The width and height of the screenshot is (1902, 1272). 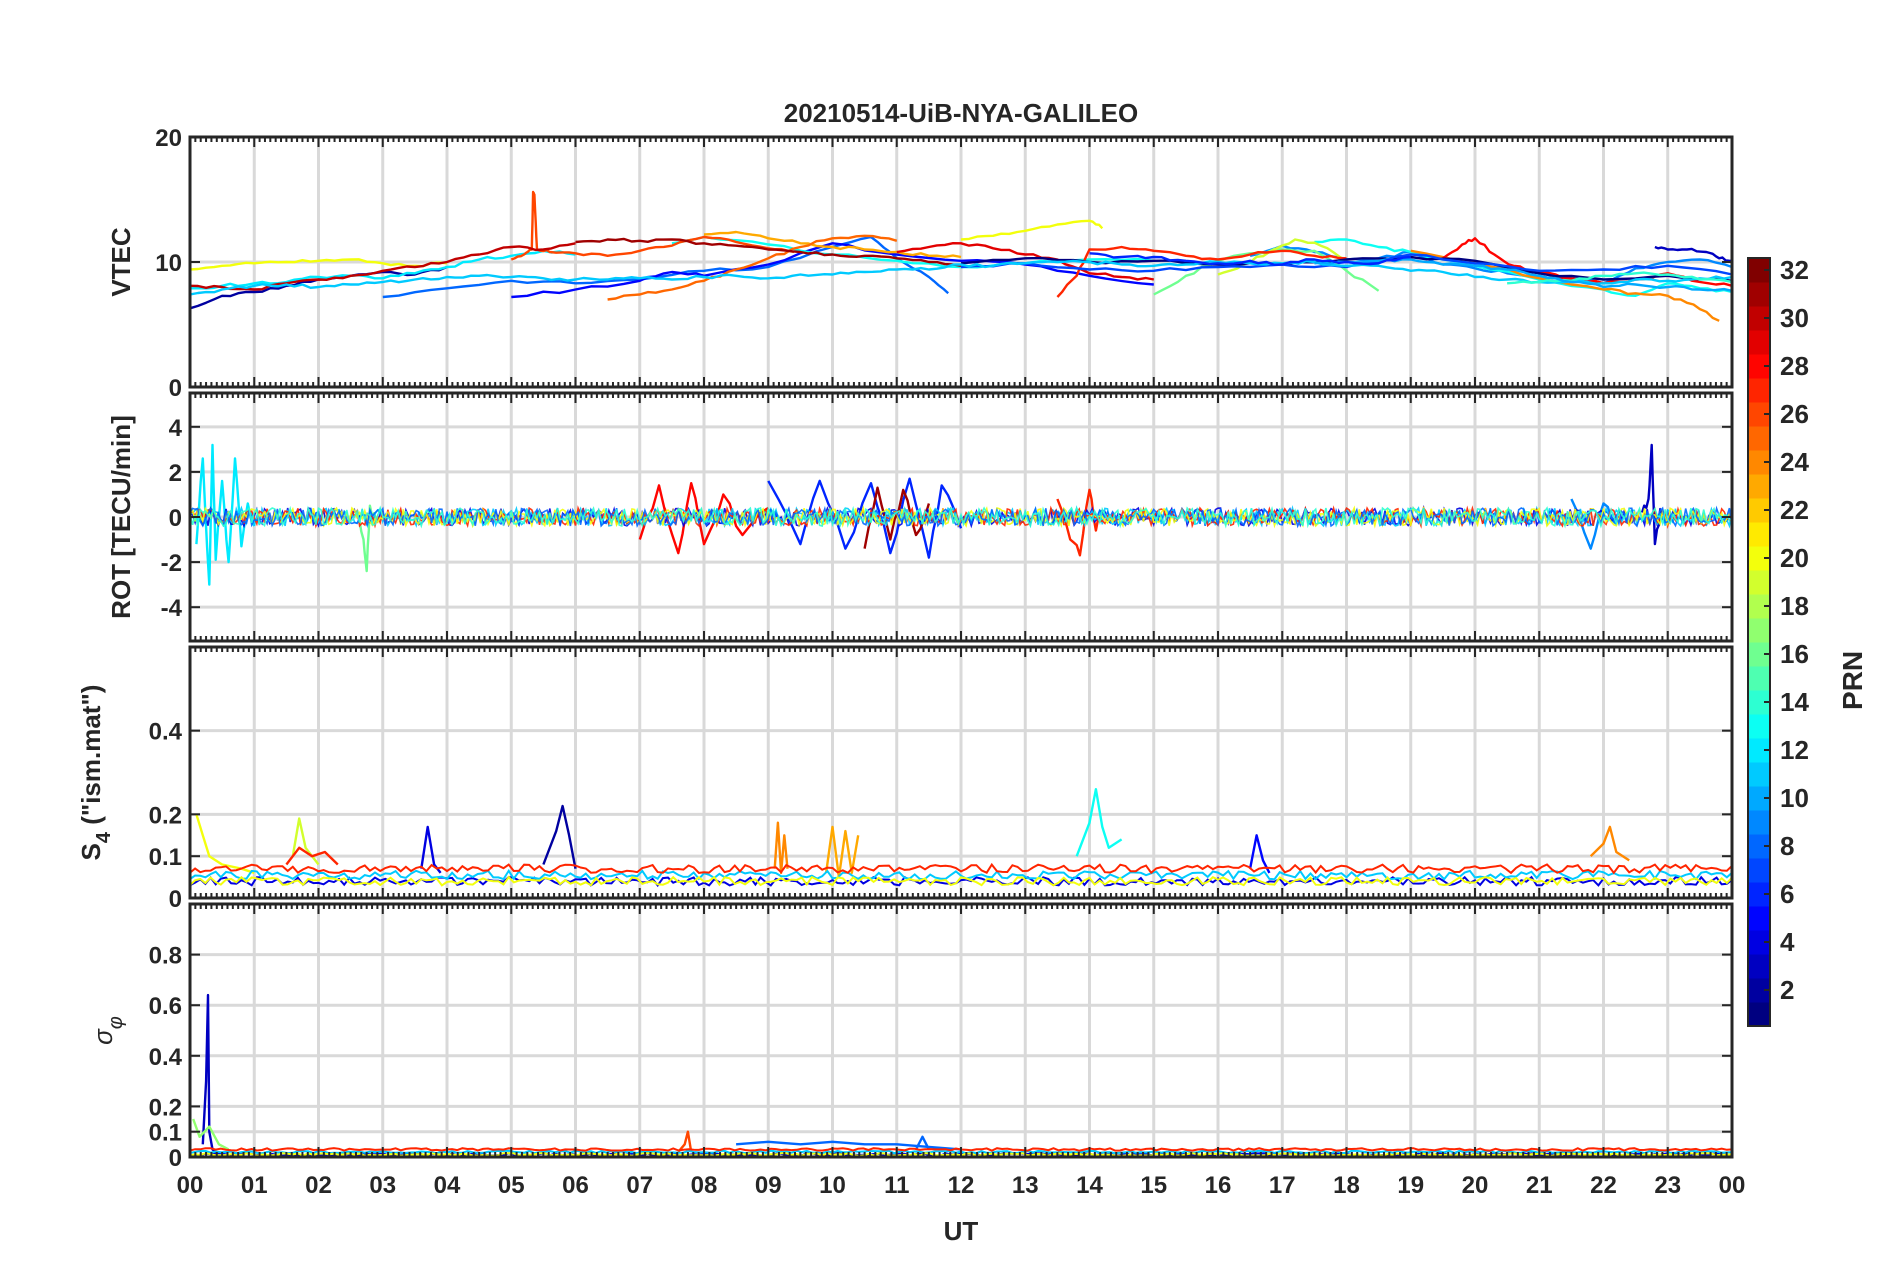 What do you see at coordinates (1410, 1185) in the screenshot?
I see `x-tick-label: 19` at bounding box center [1410, 1185].